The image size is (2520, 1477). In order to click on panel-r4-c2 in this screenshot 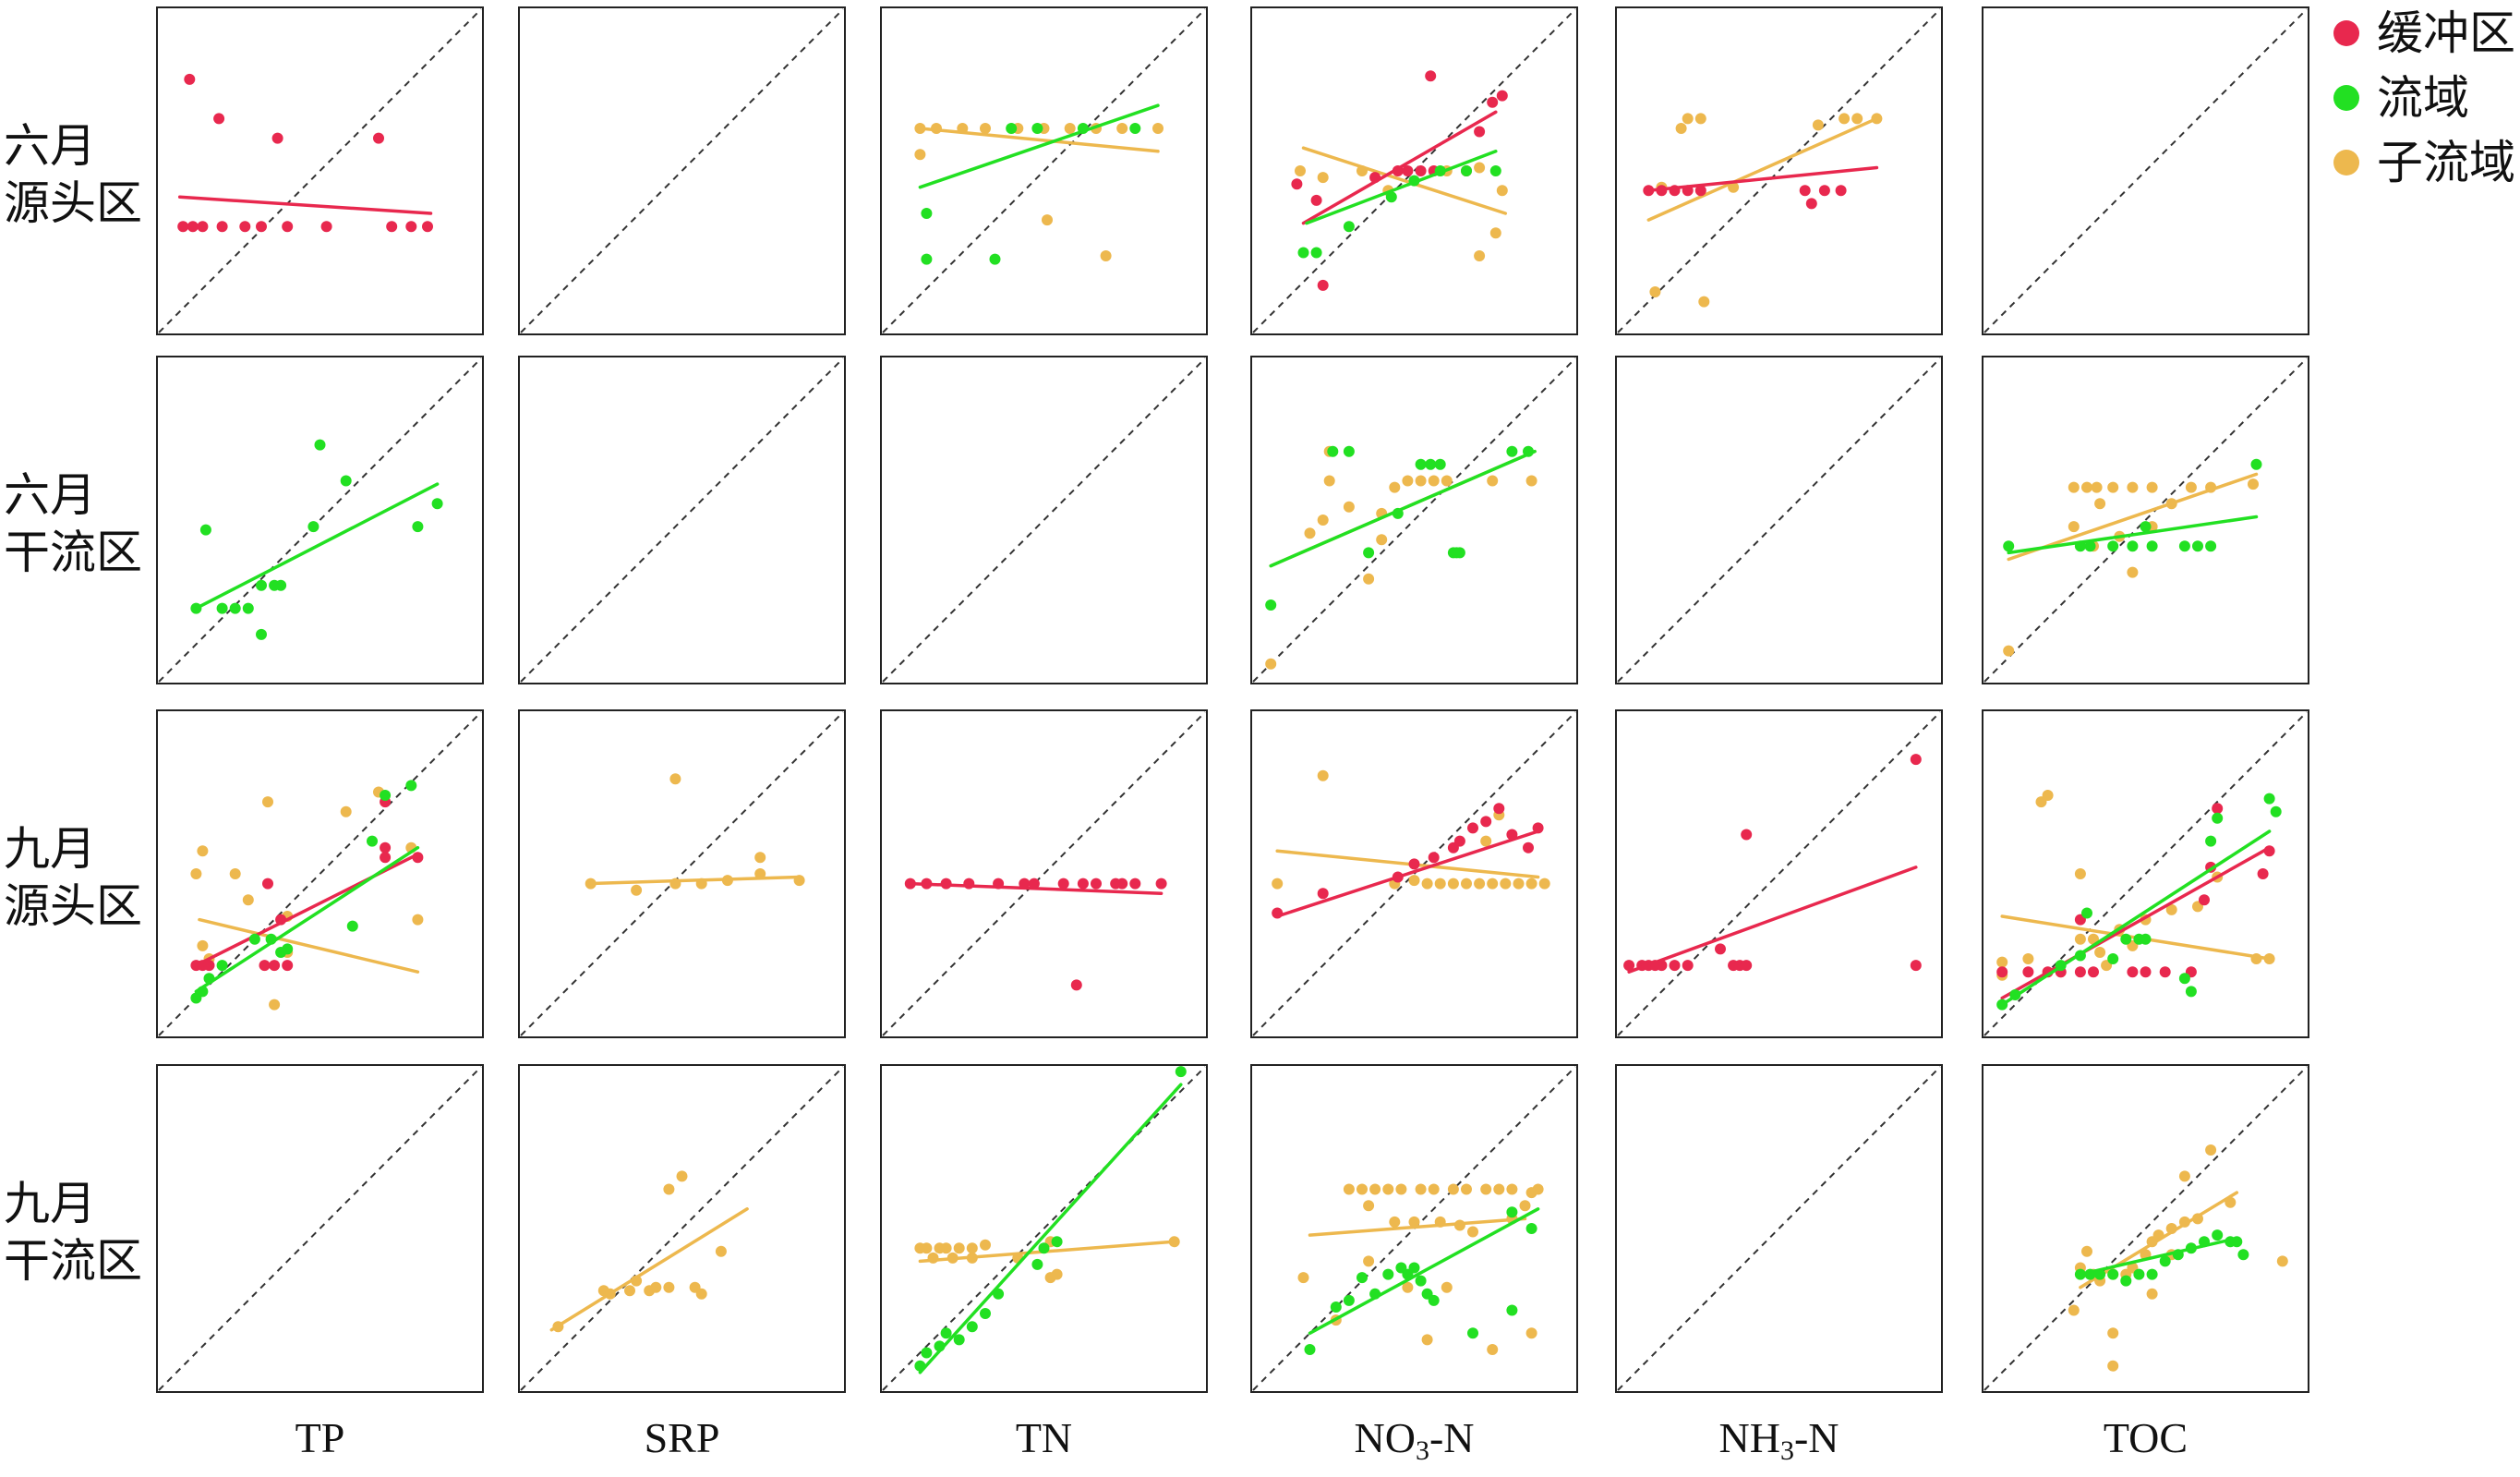, I will do `click(682, 1228)`.